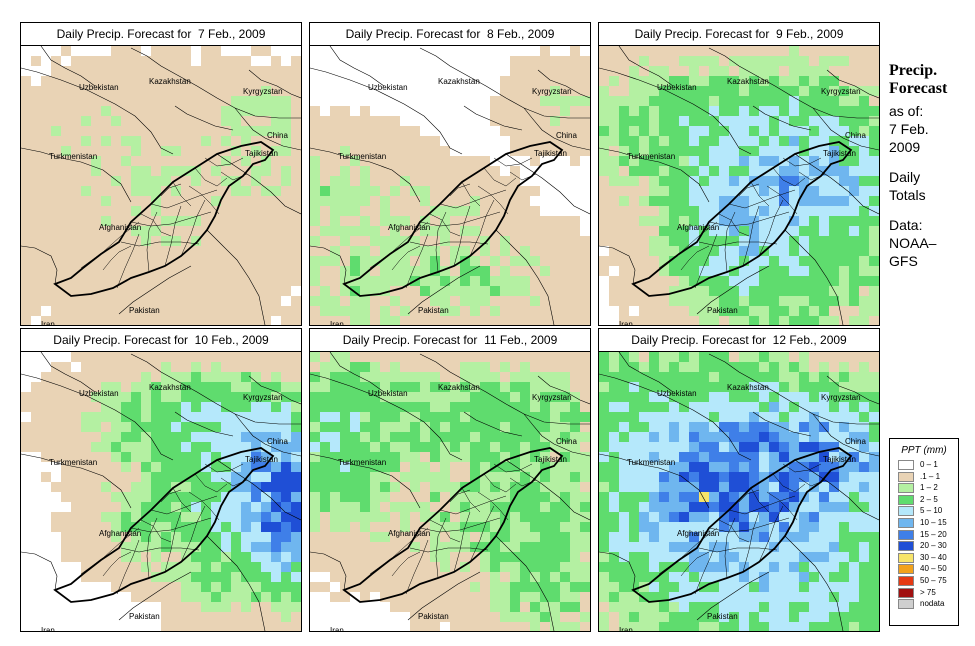  What do you see at coordinates (144, 616) in the screenshot?
I see `place-label-pakistan: Pakistan` at bounding box center [144, 616].